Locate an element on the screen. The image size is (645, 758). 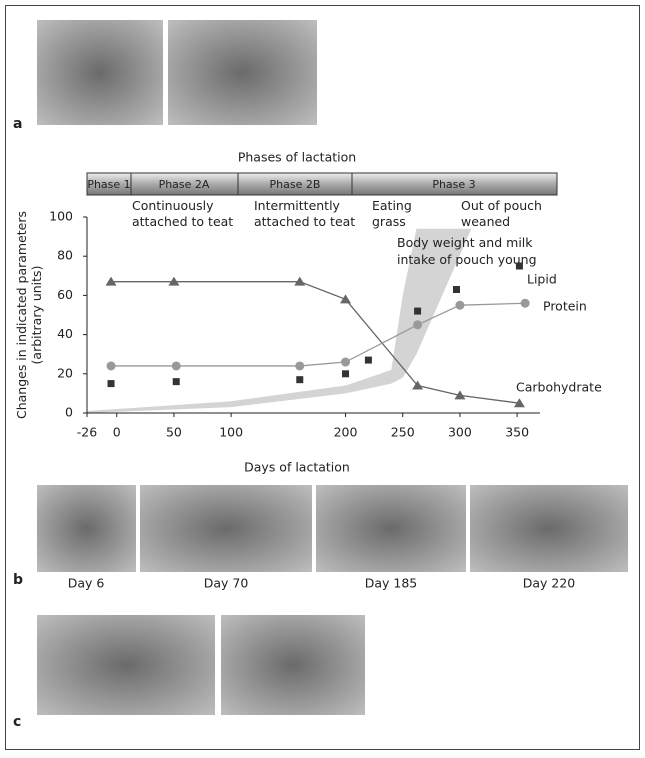
y-tick-label: 20 is located at coordinates (65, 372).